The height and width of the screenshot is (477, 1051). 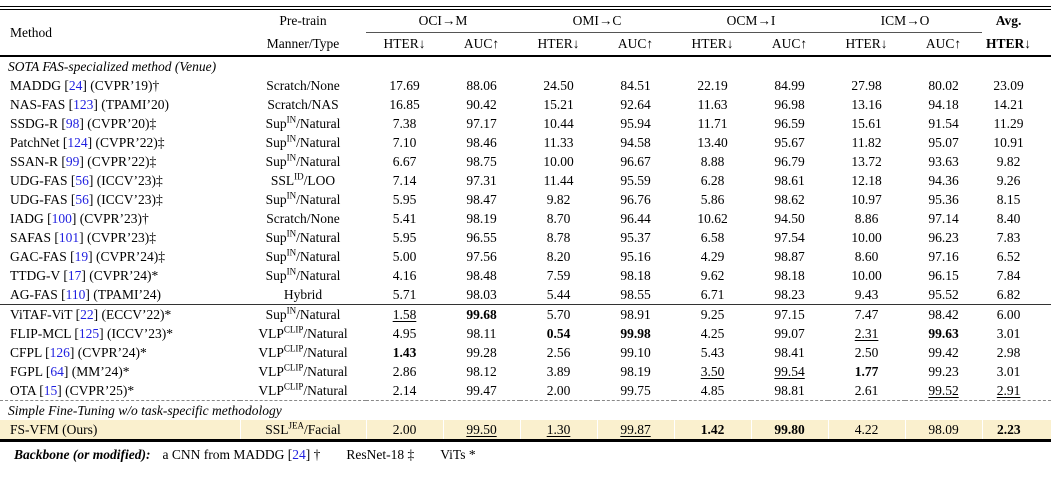 I want to click on metric-value: 9.82, so click(x=1008, y=161).